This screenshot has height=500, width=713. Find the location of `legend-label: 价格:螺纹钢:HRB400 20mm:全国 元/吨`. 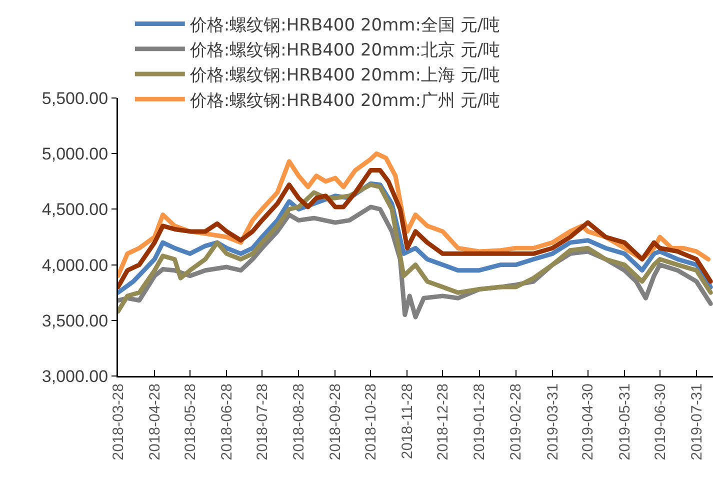

legend-label: 价格:螺纹钢:HRB400 20mm:全国 元/吨 is located at coordinates (344, 25).